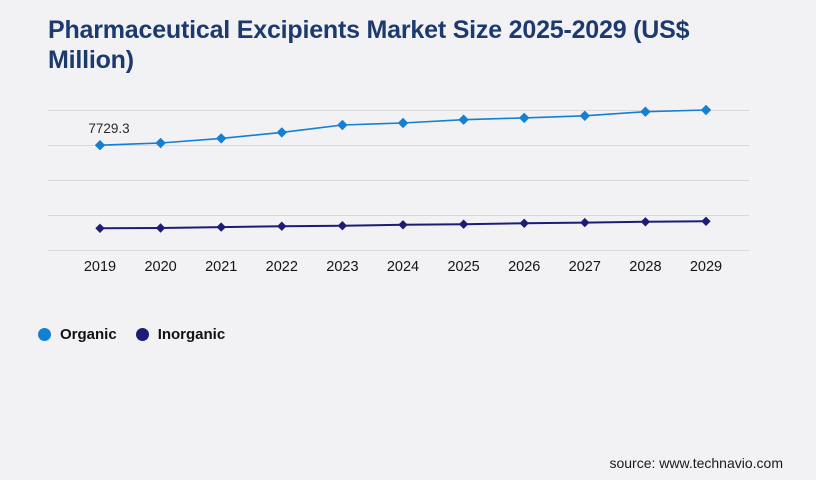 The height and width of the screenshot is (480, 816). I want to click on marker-inorganic-2024, so click(403, 225).